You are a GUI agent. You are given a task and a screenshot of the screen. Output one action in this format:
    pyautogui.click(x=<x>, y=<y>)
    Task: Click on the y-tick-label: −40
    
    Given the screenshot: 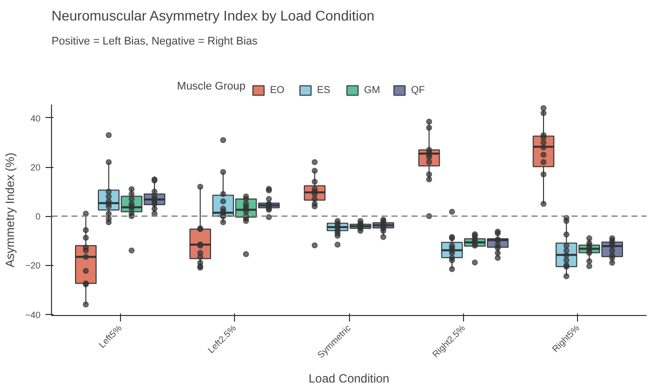 What is the action you would take?
    pyautogui.click(x=33, y=315)
    